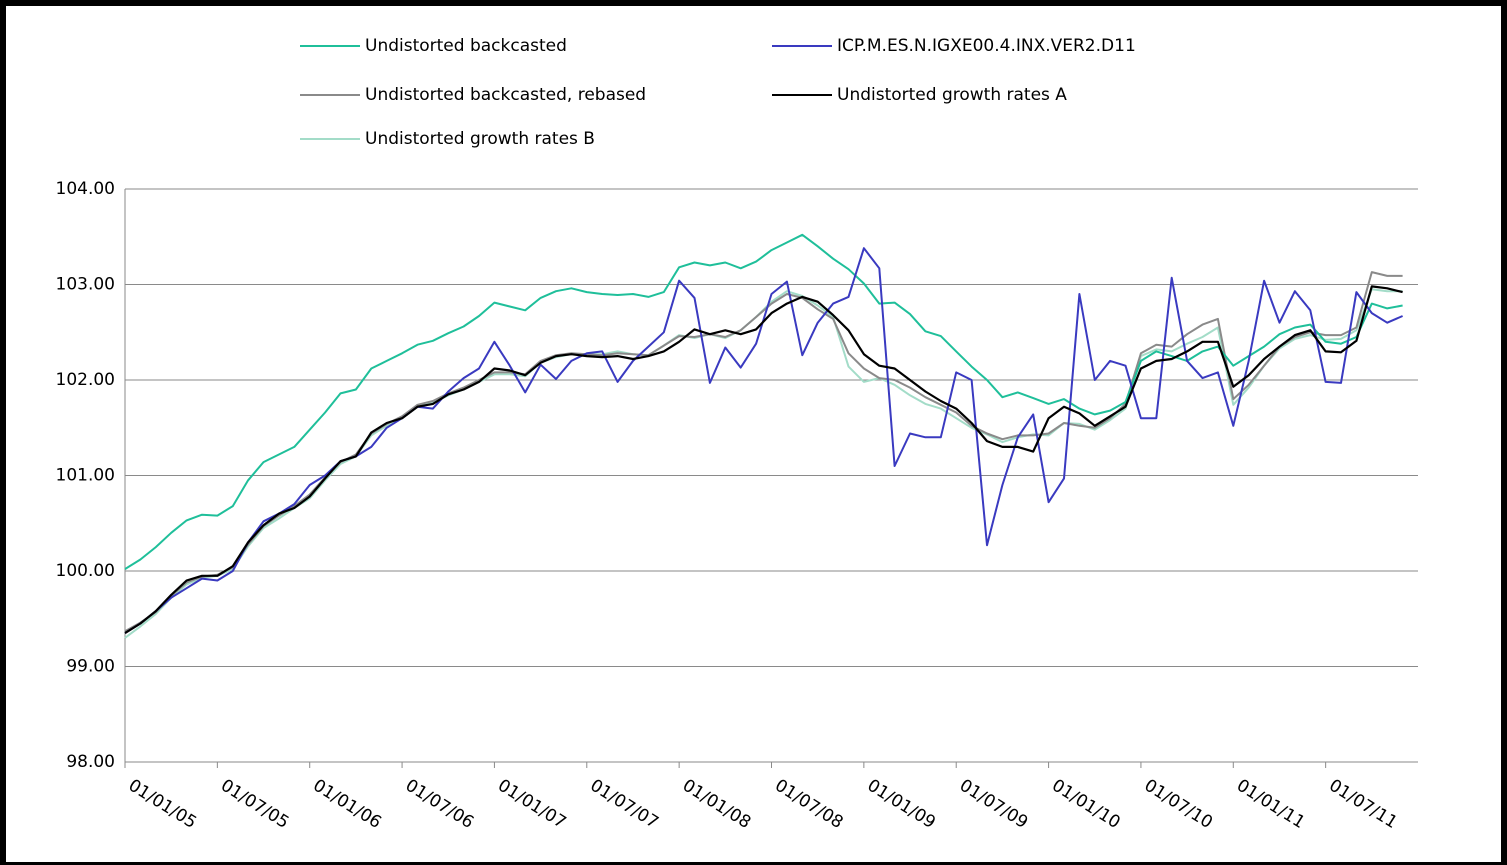 This screenshot has width=1507, height=865. What do you see at coordinates (1362, 804) in the screenshot?
I see `x-tick-label: 01/07/11` at bounding box center [1362, 804].